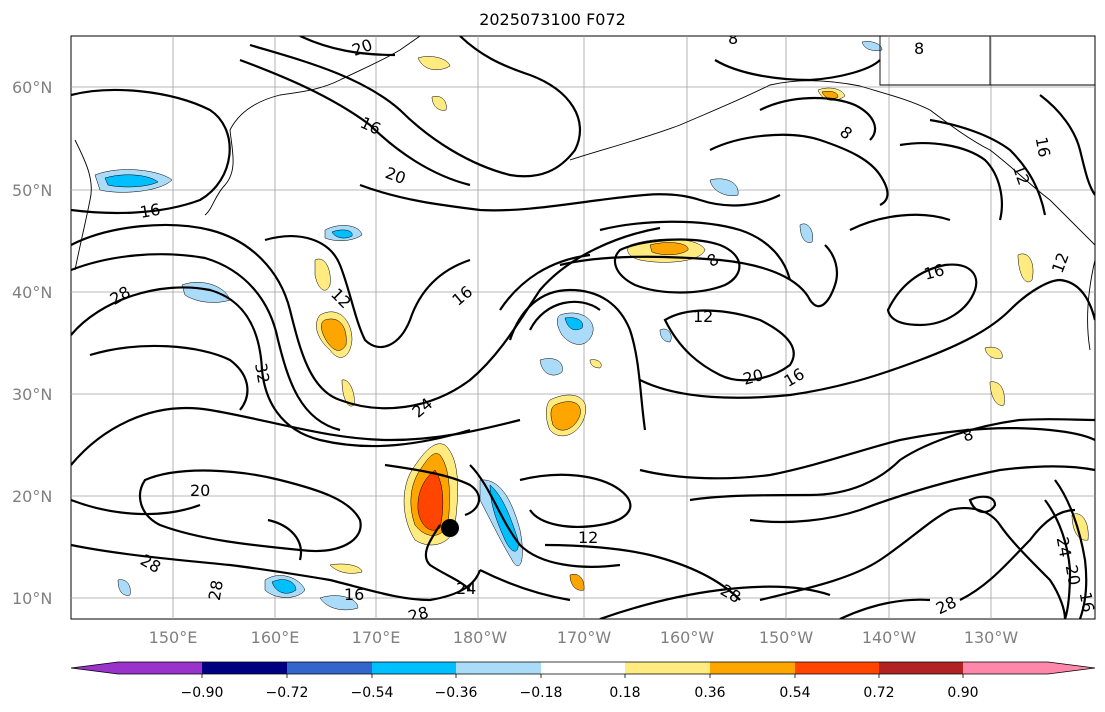 The width and height of the screenshot is (1105, 712). I want to click on colorbar-outline, so click(583, 668).